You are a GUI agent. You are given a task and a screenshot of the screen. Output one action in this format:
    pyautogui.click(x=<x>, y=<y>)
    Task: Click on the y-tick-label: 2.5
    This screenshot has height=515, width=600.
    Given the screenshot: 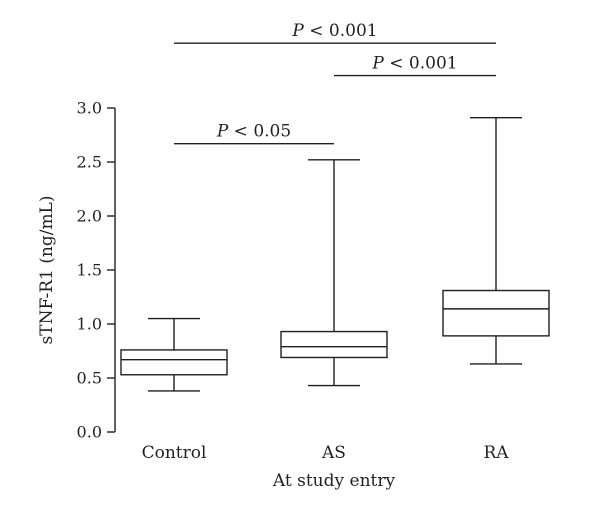 What is the action you would take?
    pyautogui.click(x=89, y=162)
    